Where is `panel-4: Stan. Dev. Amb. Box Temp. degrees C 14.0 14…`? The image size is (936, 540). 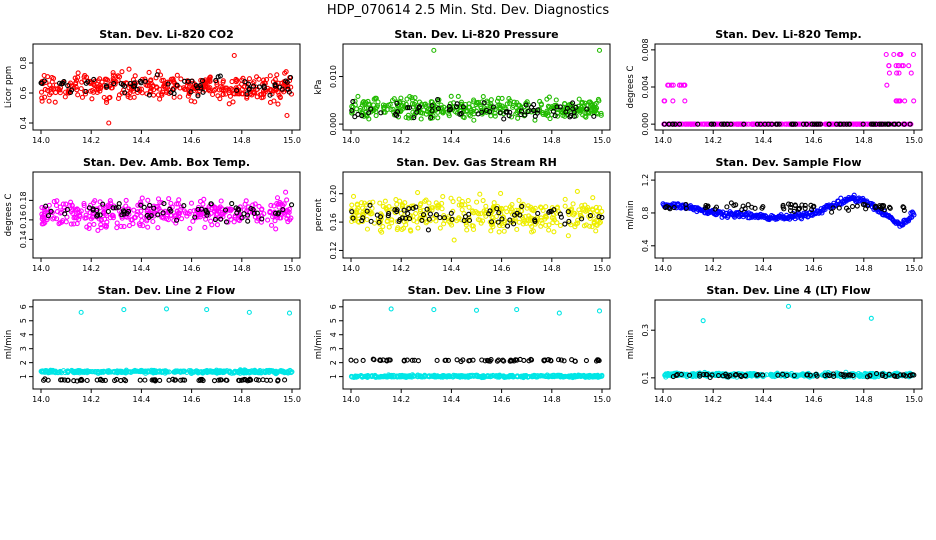 panel-4: Stan. Dev. Amb. Box Temp. degrees C 14.0 14… is located at coordinates (152, 214).